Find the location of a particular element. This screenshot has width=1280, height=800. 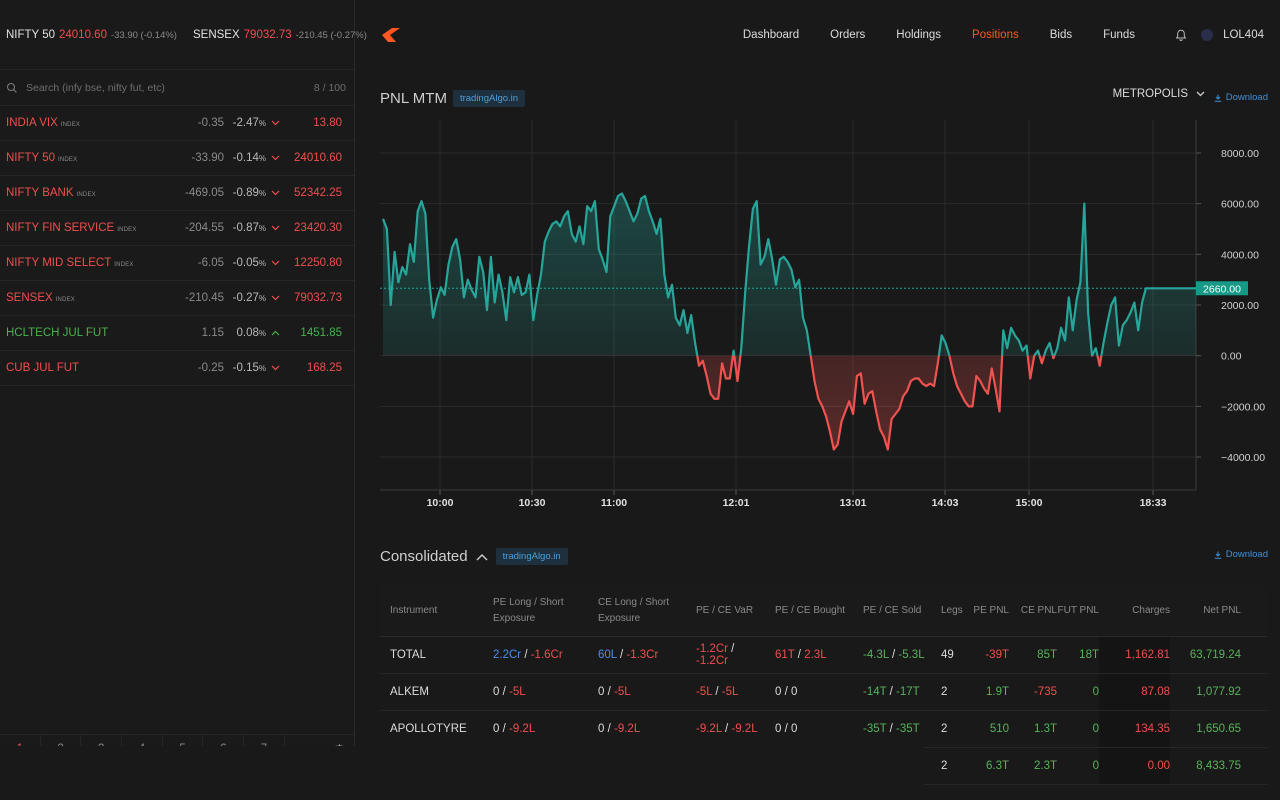

nav-holdings: Holdings is located at coordinates (919, 35).